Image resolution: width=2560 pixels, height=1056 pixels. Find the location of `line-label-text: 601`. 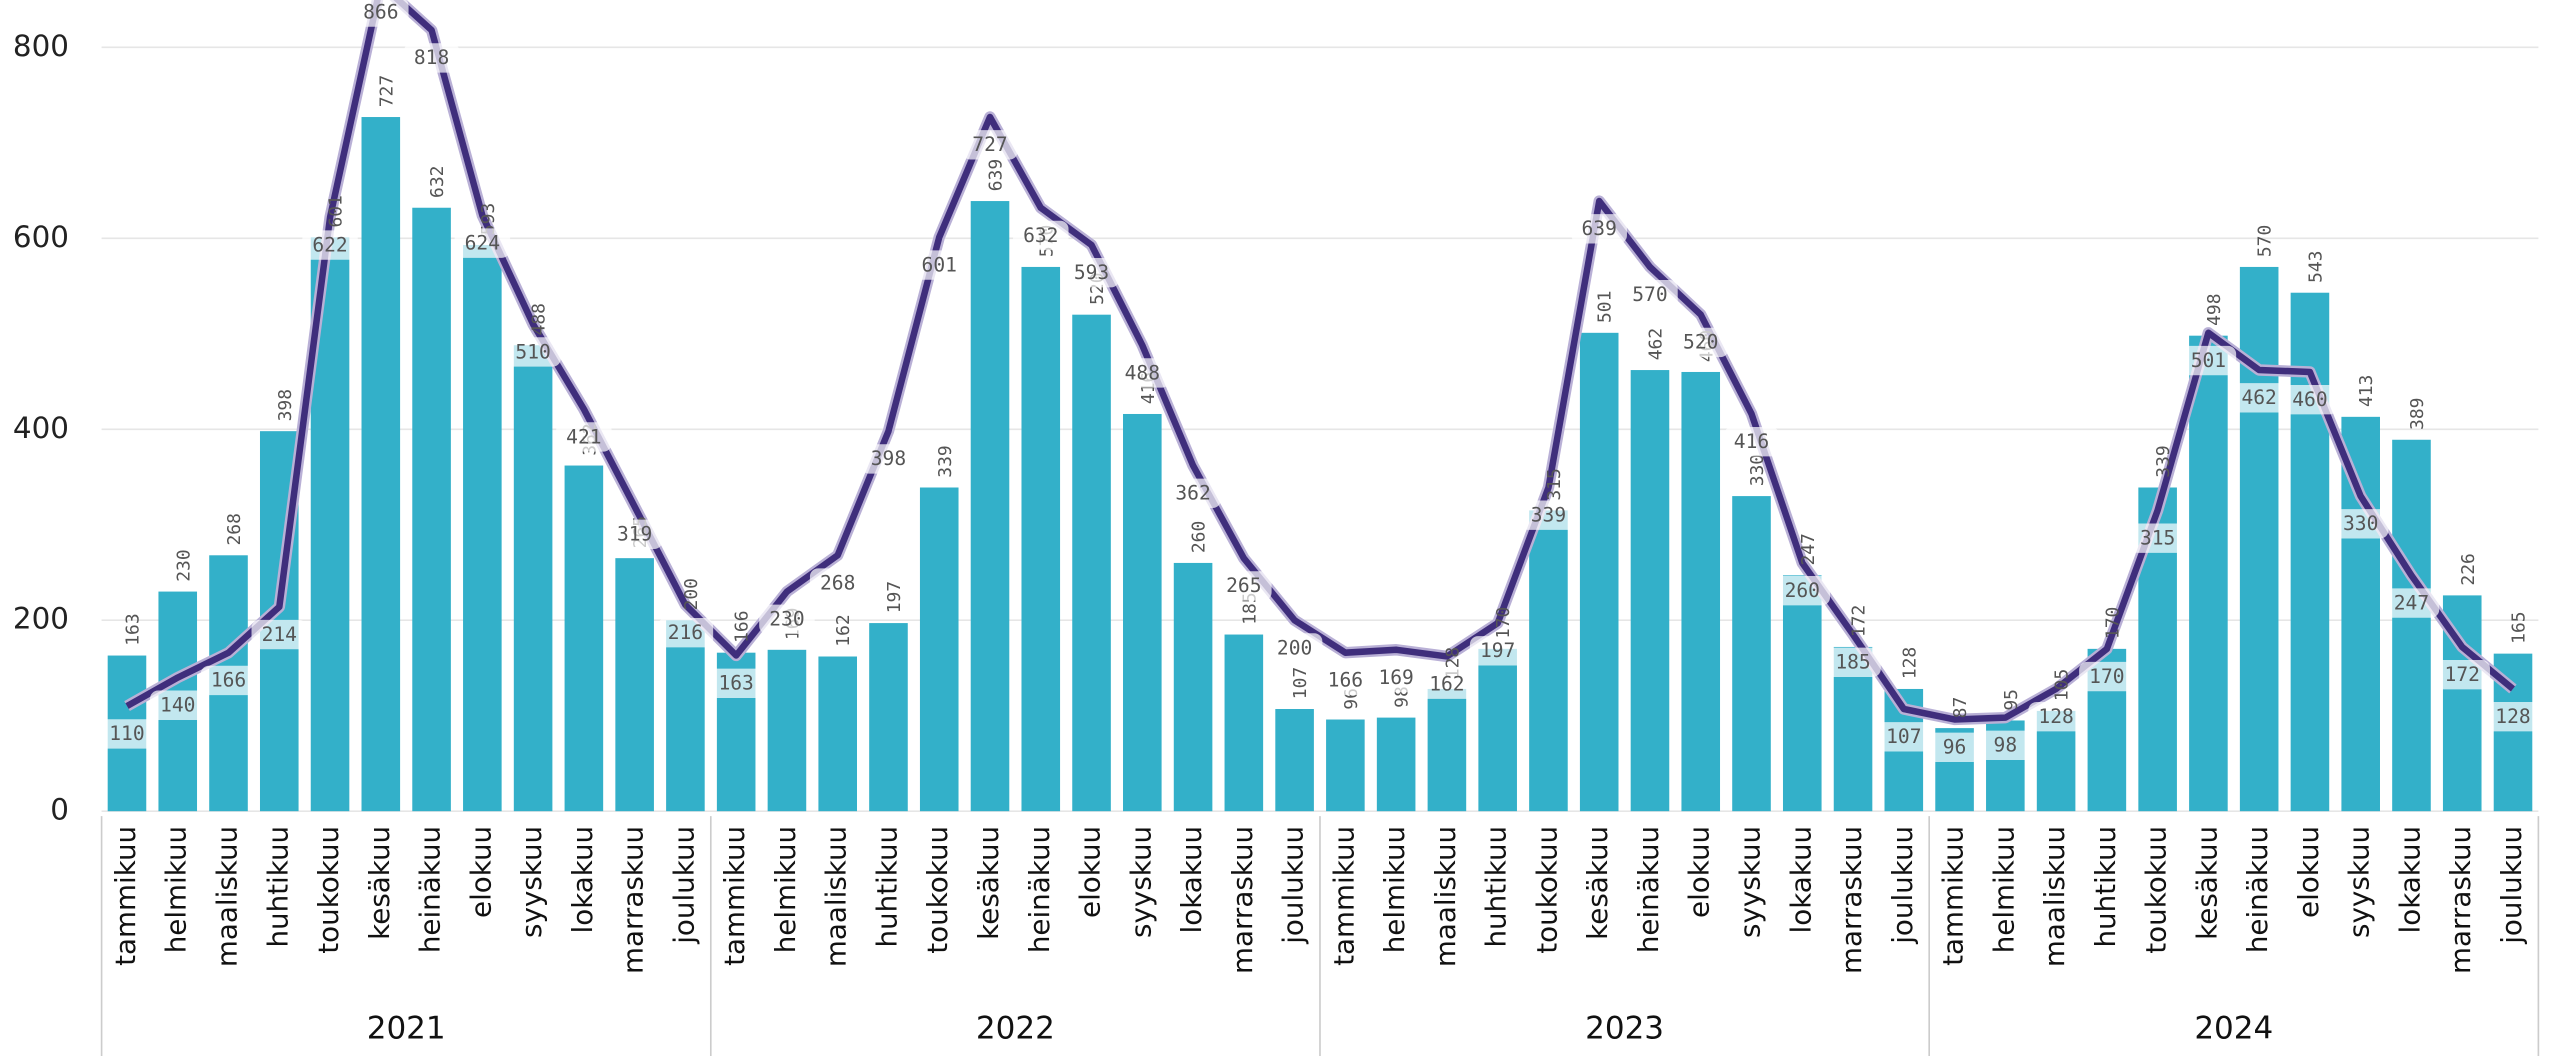

line-label-text: 601 is located at coordinates (939, 264).